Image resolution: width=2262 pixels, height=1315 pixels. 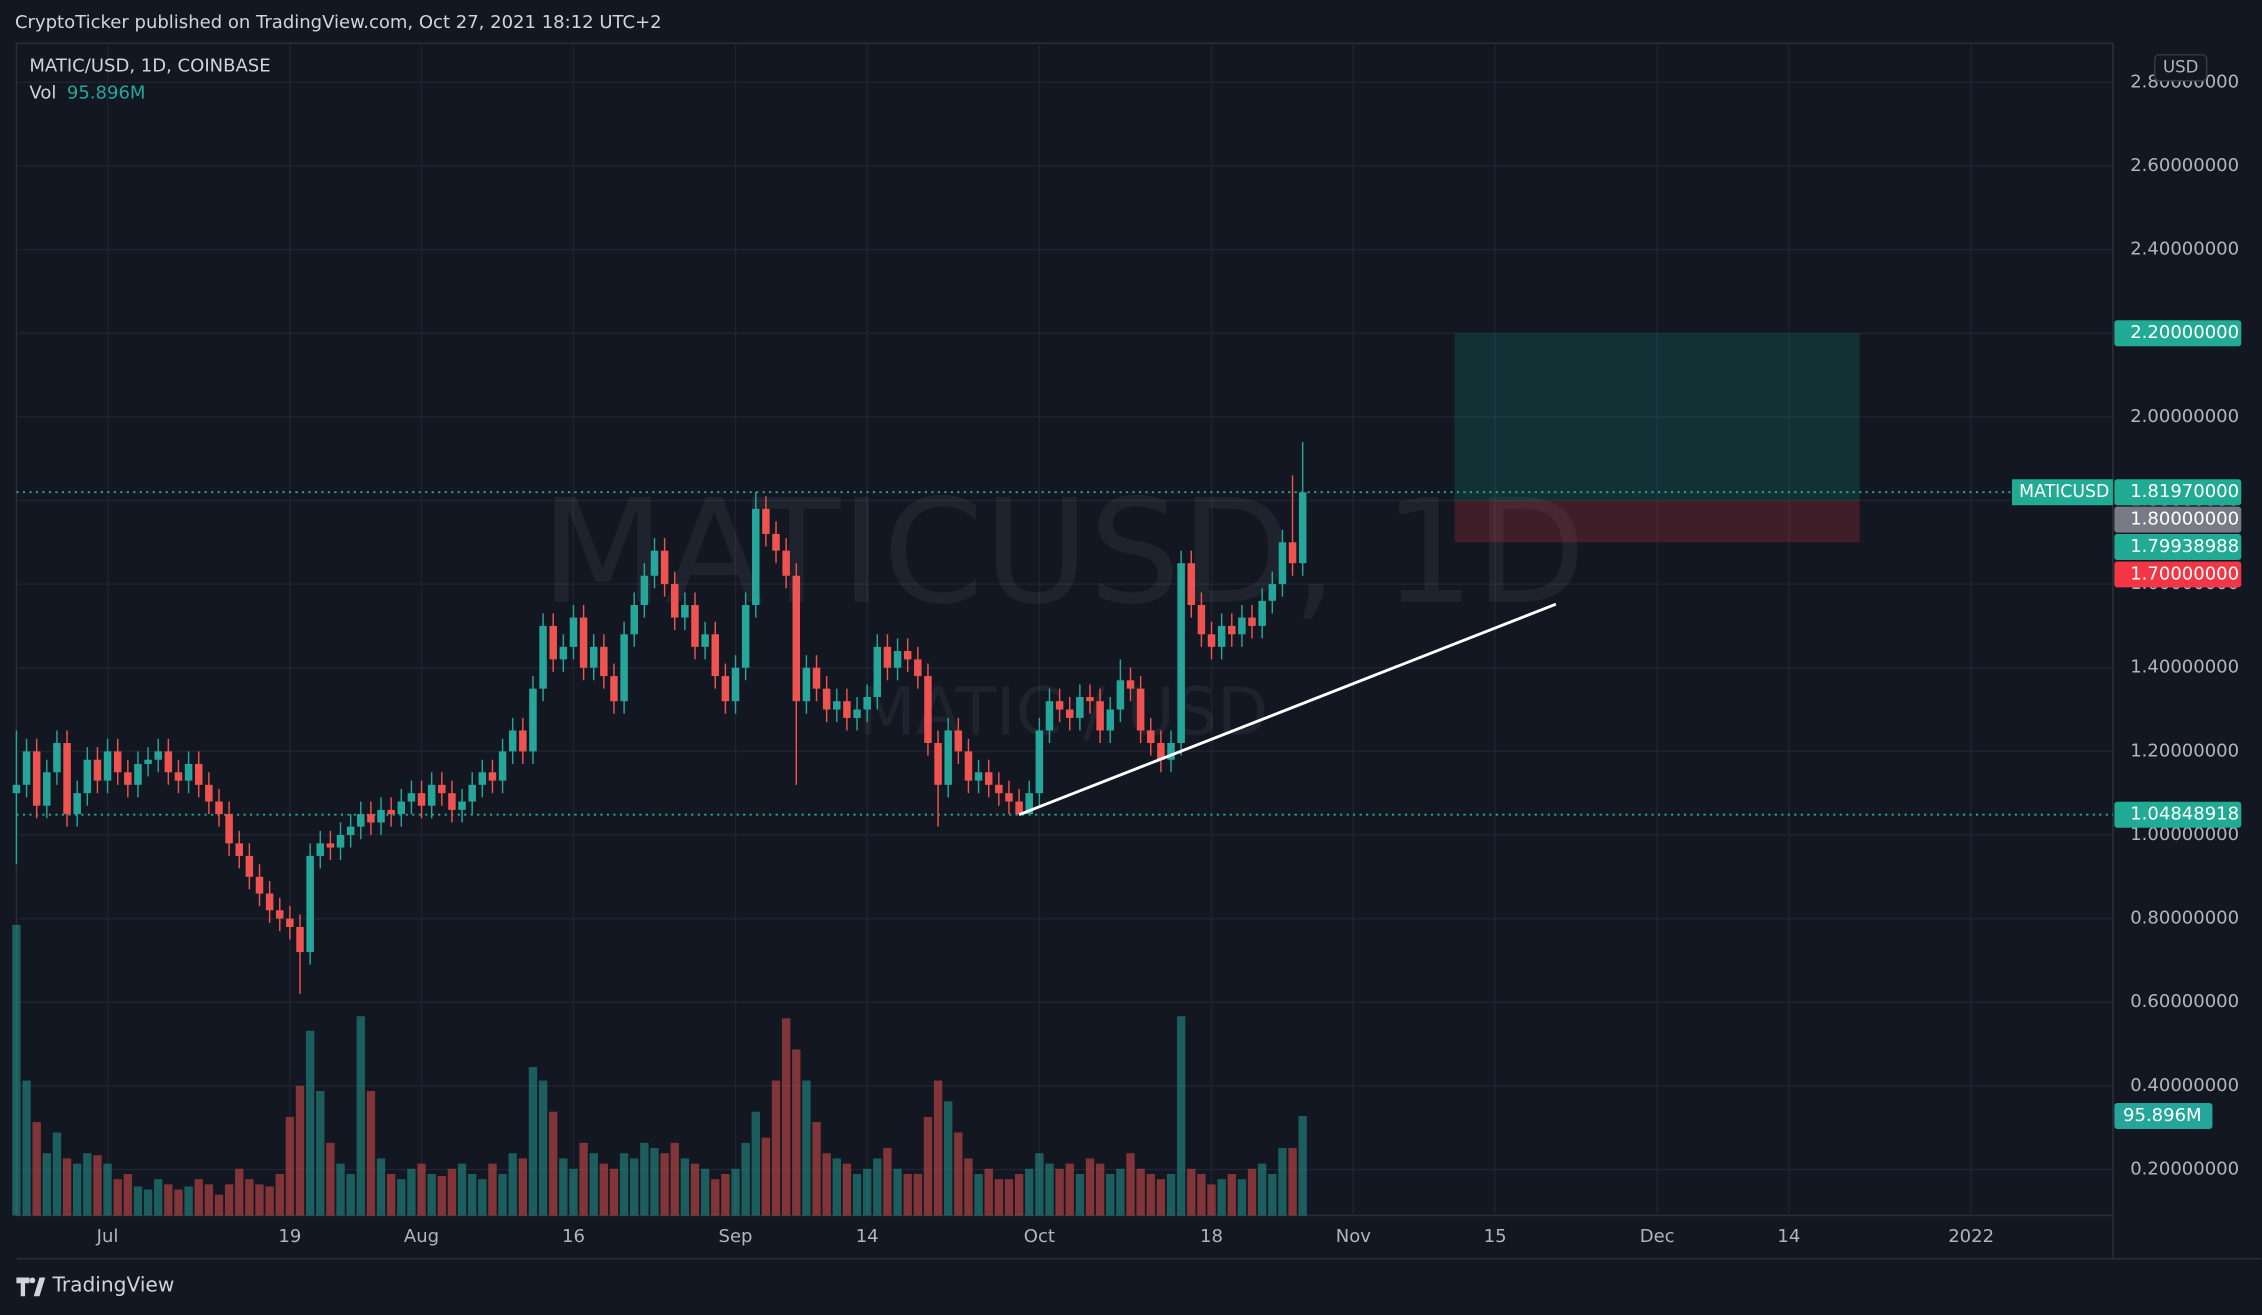 I want to click on y-tick-label: 0.20000000, so click(x=2184, y=1169).